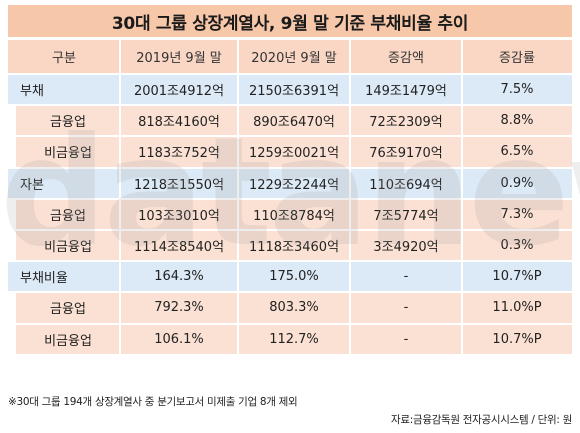 The height and width of the screenshot is (433, 580). I want to click on cell-2020: 2150조6391억, so click(294, 92).